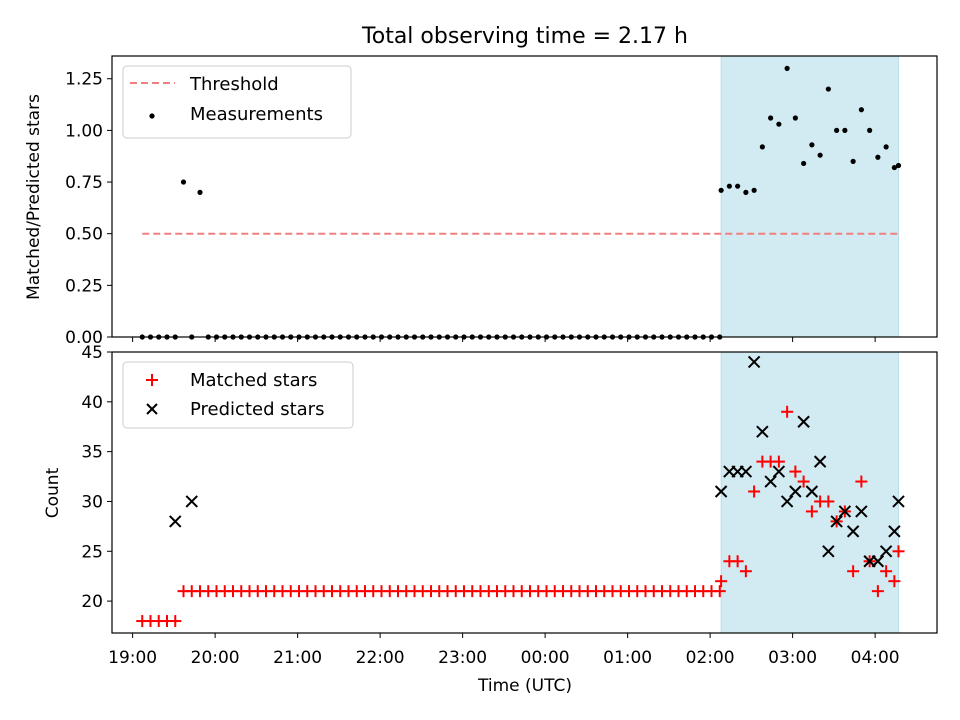 The width and height of the screenshot is (960, 720). Describe the element at coordinates (84, 235) in the screenshot. I see `y-tick-label: 0.50` at that location.